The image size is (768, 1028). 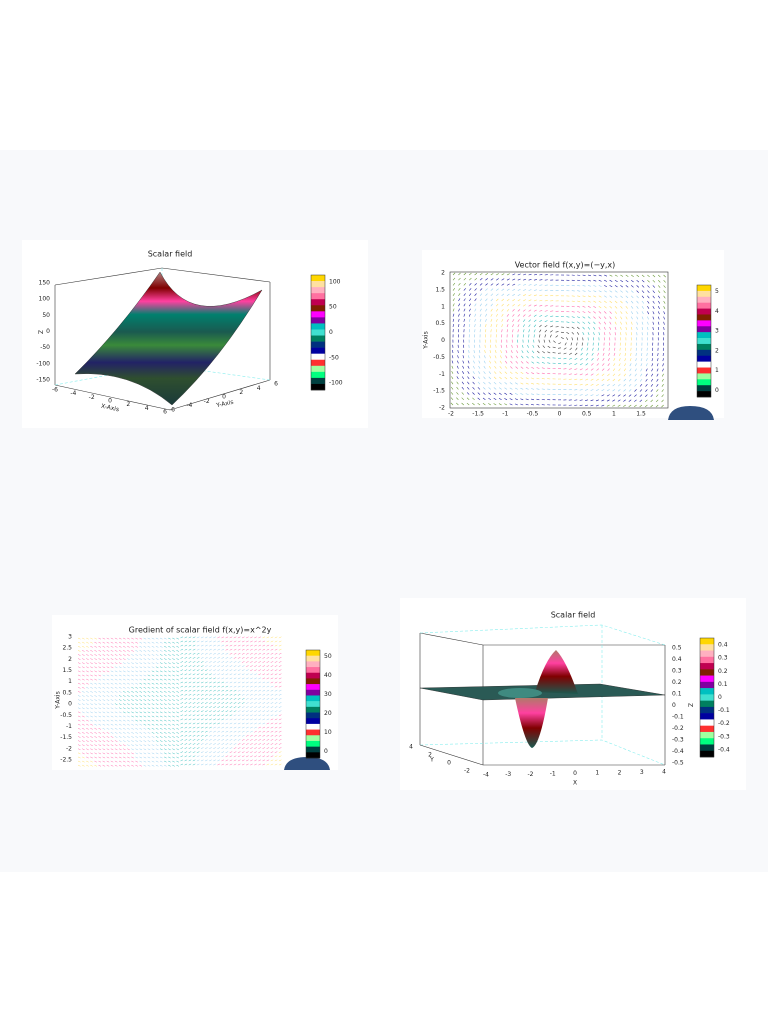 I want to click on tick-label: 0.3, so click(x=723, y=658).